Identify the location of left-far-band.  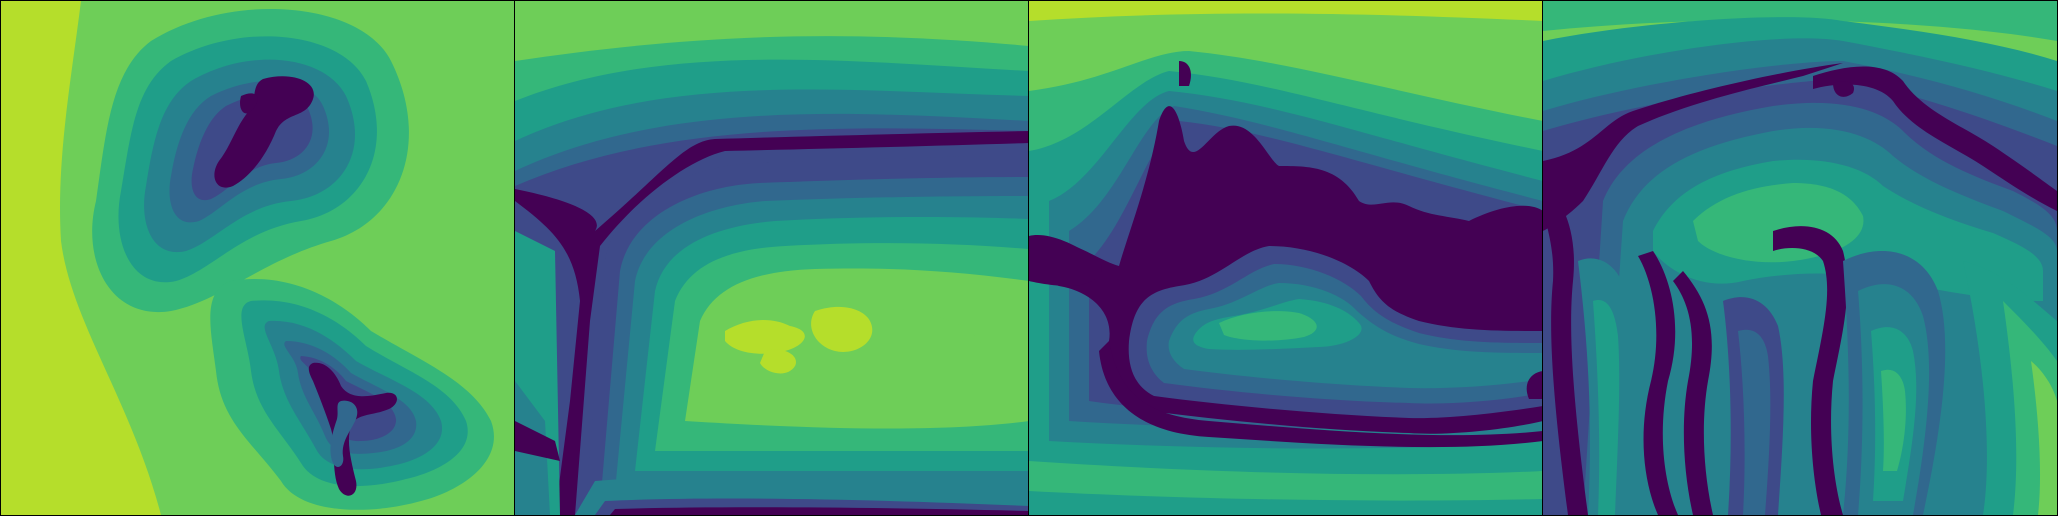
(81, 258).